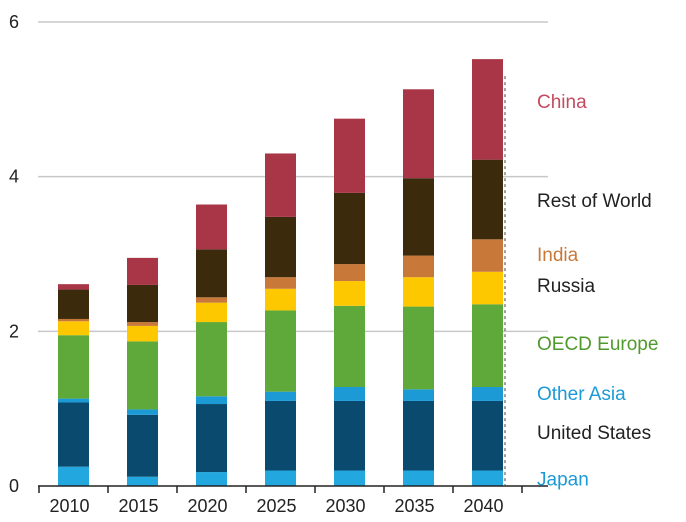  What do you see at coordinates (345, 506) in the screenshot?
I see `x-tick-label: 2030` at bounding box center [345, 506].